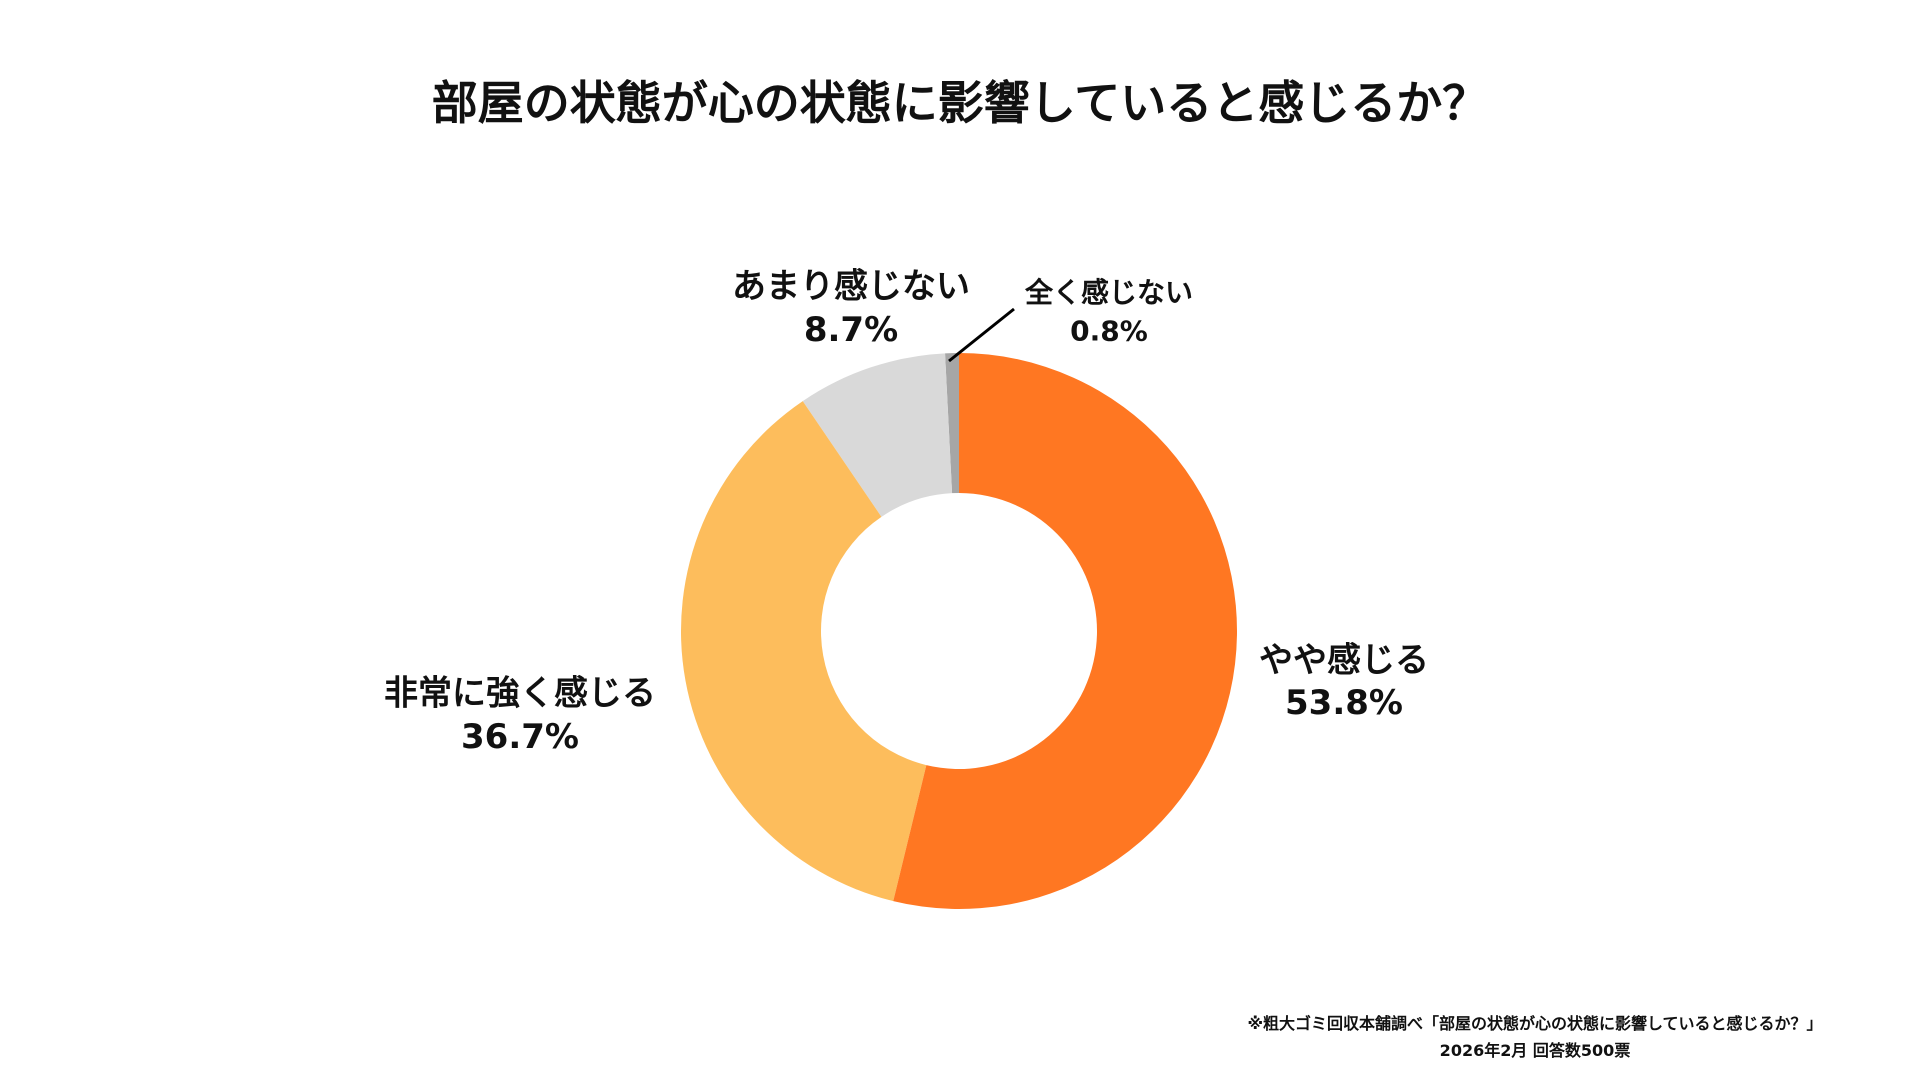 The width and height of the screenshot is (1920, 1080). Describe the element at coordinates (1109, 331) in the screenshot. I see `slice-value-3: 0.8%` at that location.